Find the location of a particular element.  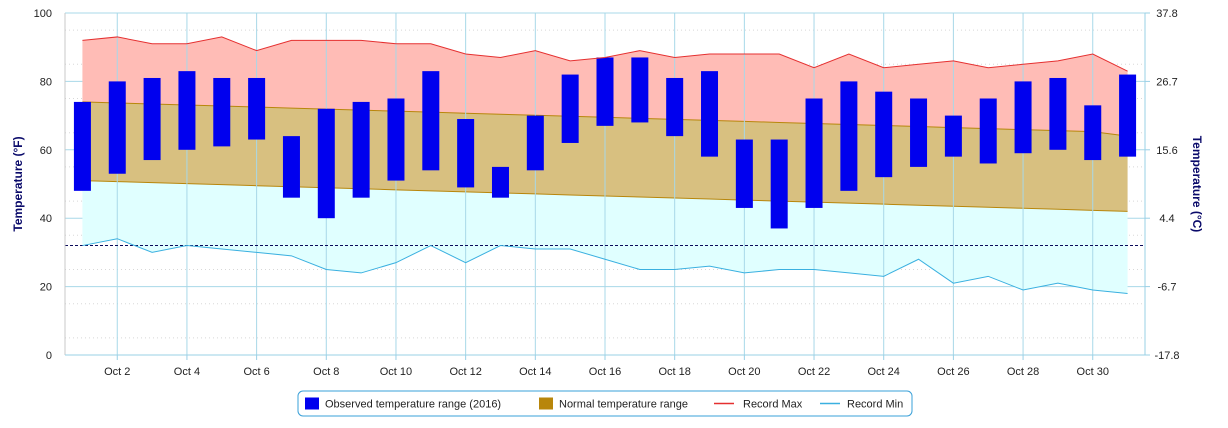

legend-label-record-min: Record Min is located at coordinates (875, 405).